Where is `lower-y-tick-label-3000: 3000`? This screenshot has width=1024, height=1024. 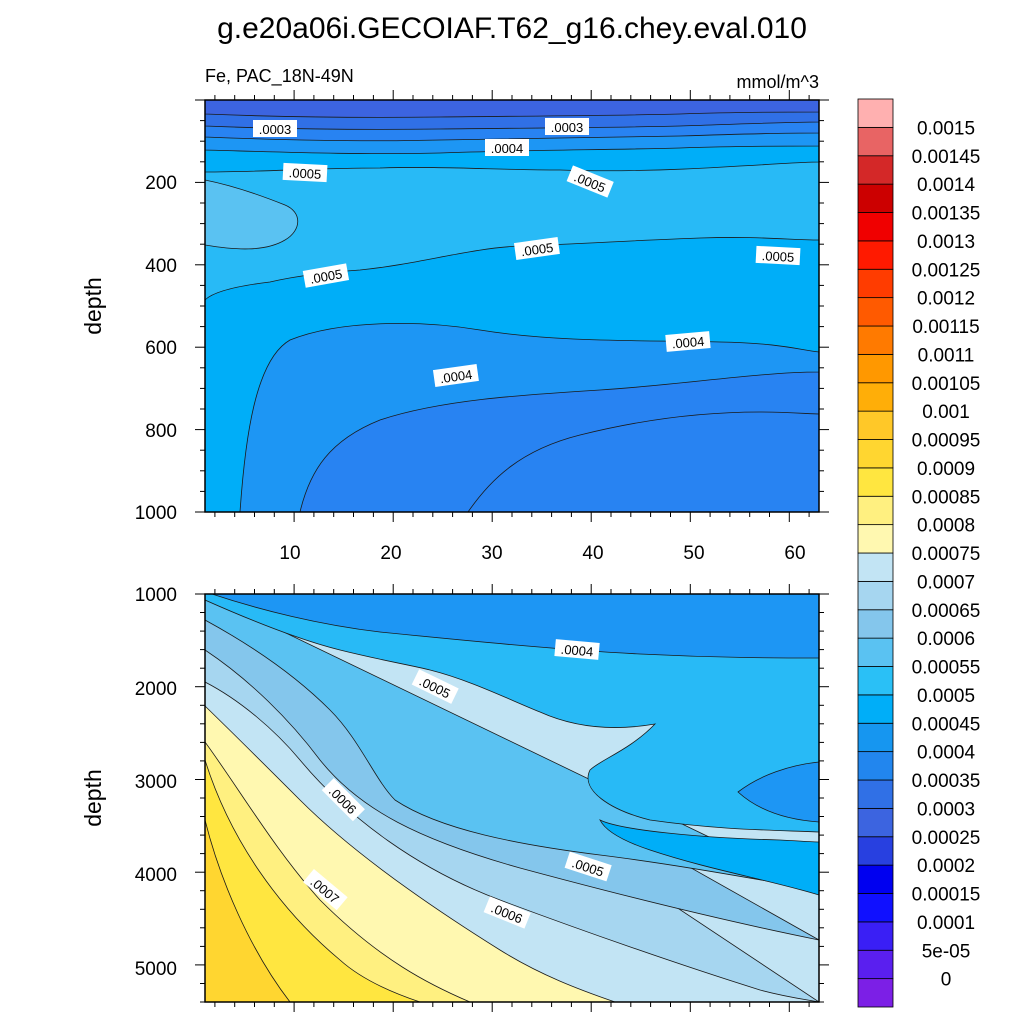
lower-y-tick-label-3000: 3000 is located at coordinates (156, 782).